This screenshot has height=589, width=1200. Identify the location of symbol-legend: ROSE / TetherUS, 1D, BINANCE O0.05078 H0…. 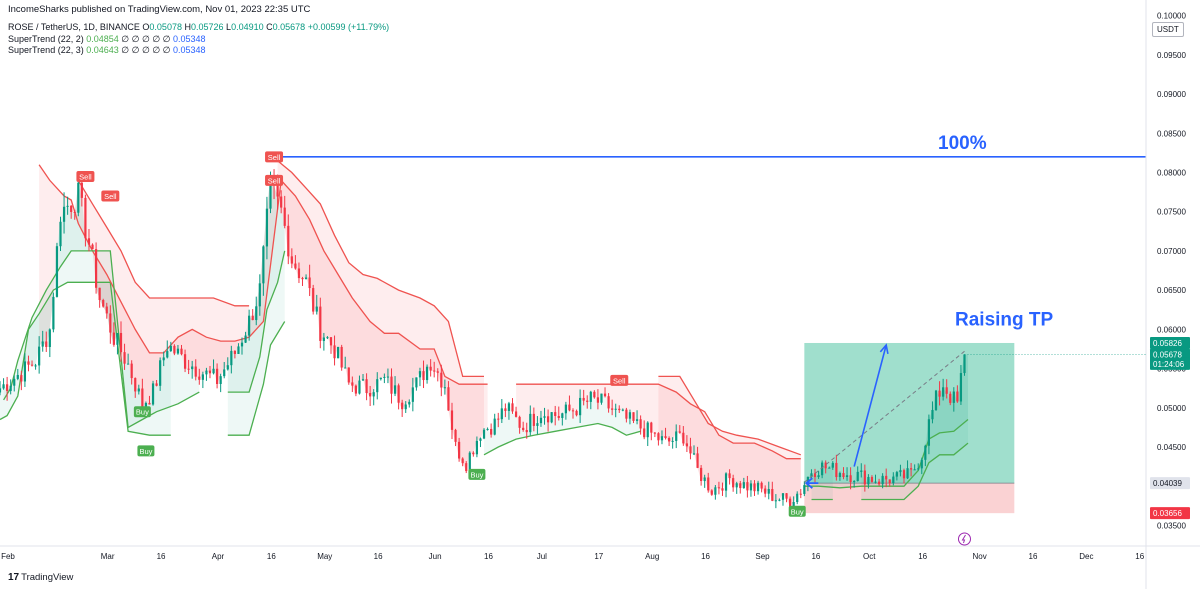
(198, 27).